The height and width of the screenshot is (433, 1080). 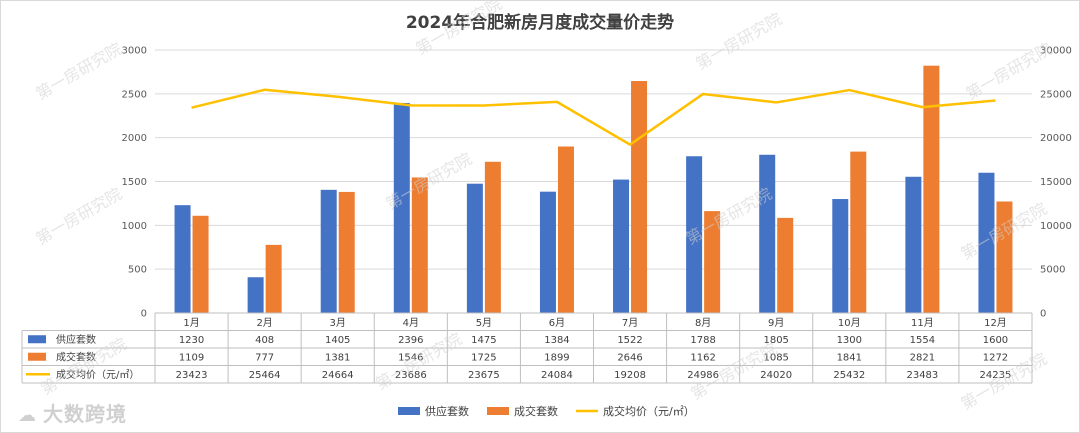 What do you see at coordinates (536, 411) in the screenshot?
I see `legend-label: 成交套数` at bounding box center [536, 411].